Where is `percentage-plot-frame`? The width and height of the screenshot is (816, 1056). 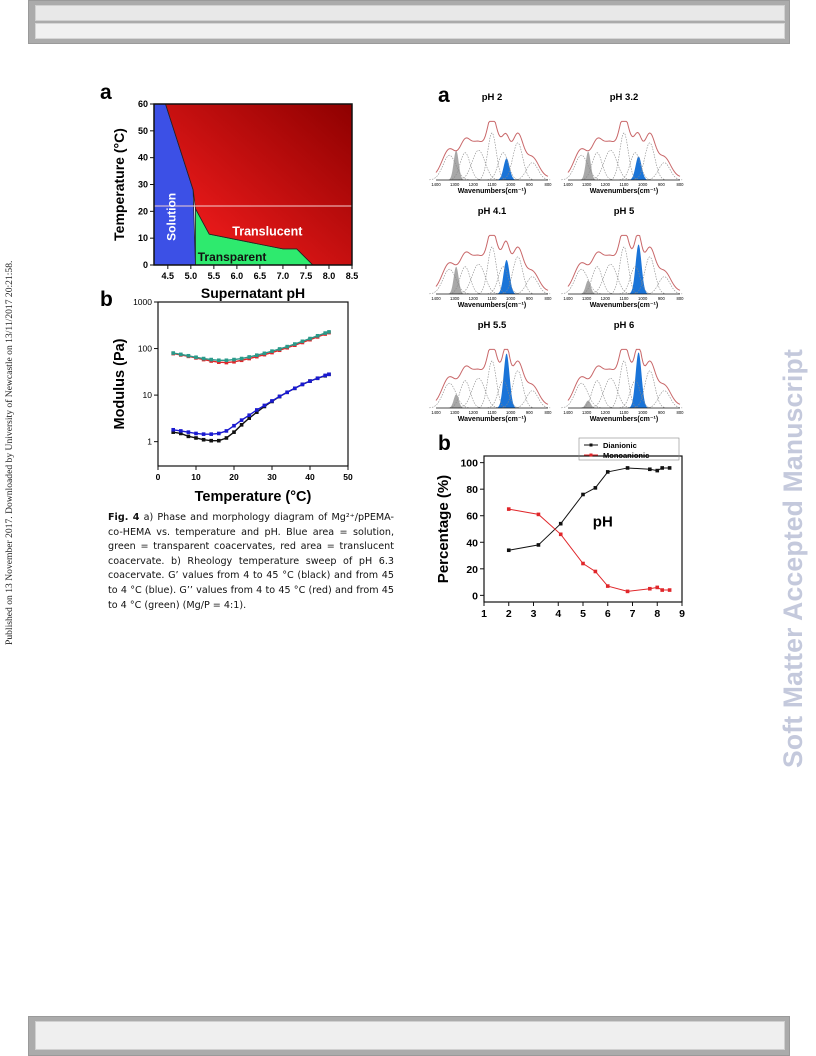
percentage-plot-frame is located at coordinates (583, 529).